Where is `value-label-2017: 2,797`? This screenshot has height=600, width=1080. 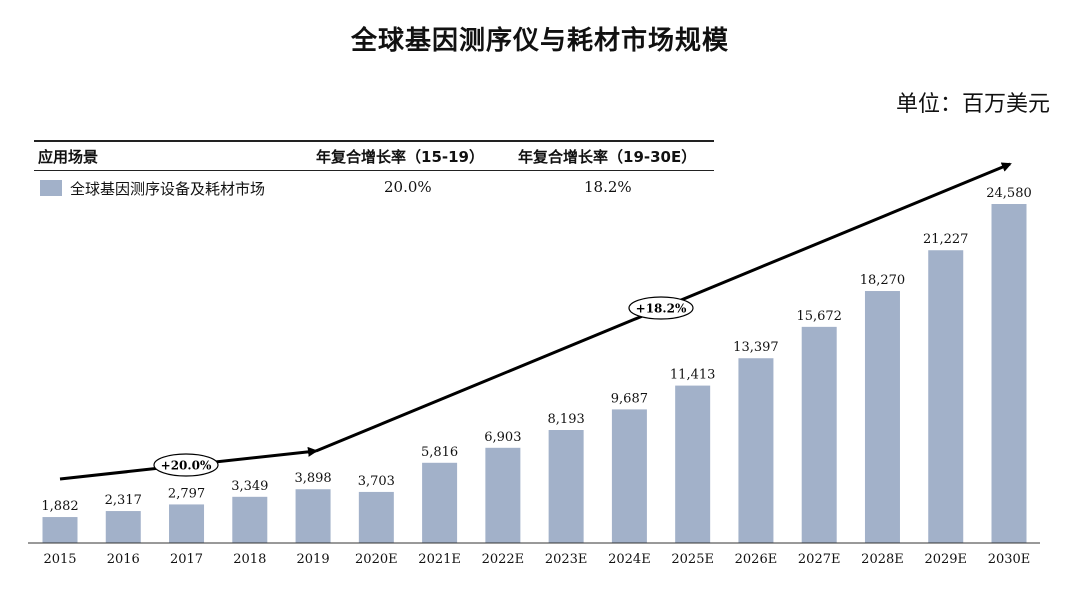 value-label-2017: 2,797 is located at coordinates (186, 493).